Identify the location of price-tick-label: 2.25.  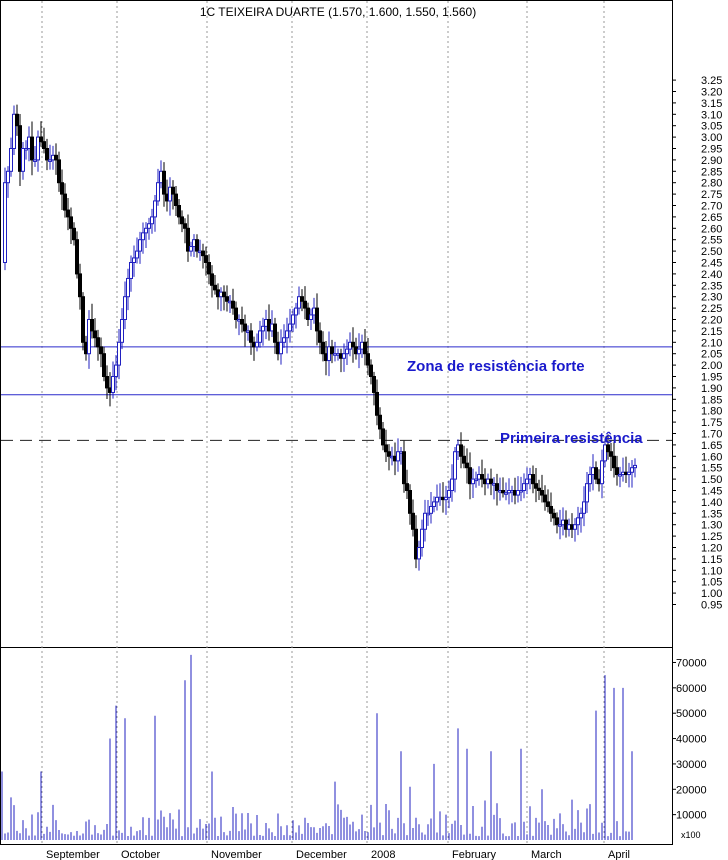
(711, 309).